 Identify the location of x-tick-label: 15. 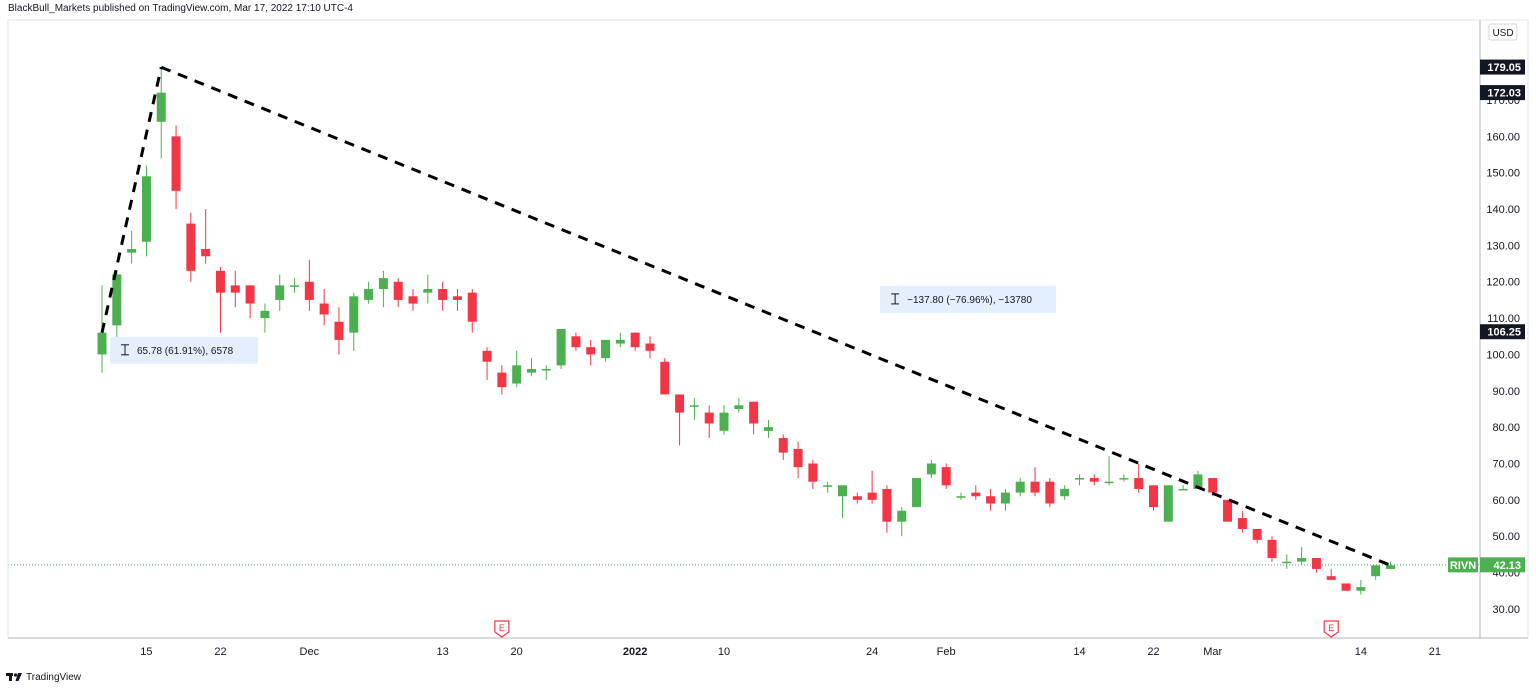
(146, 652).